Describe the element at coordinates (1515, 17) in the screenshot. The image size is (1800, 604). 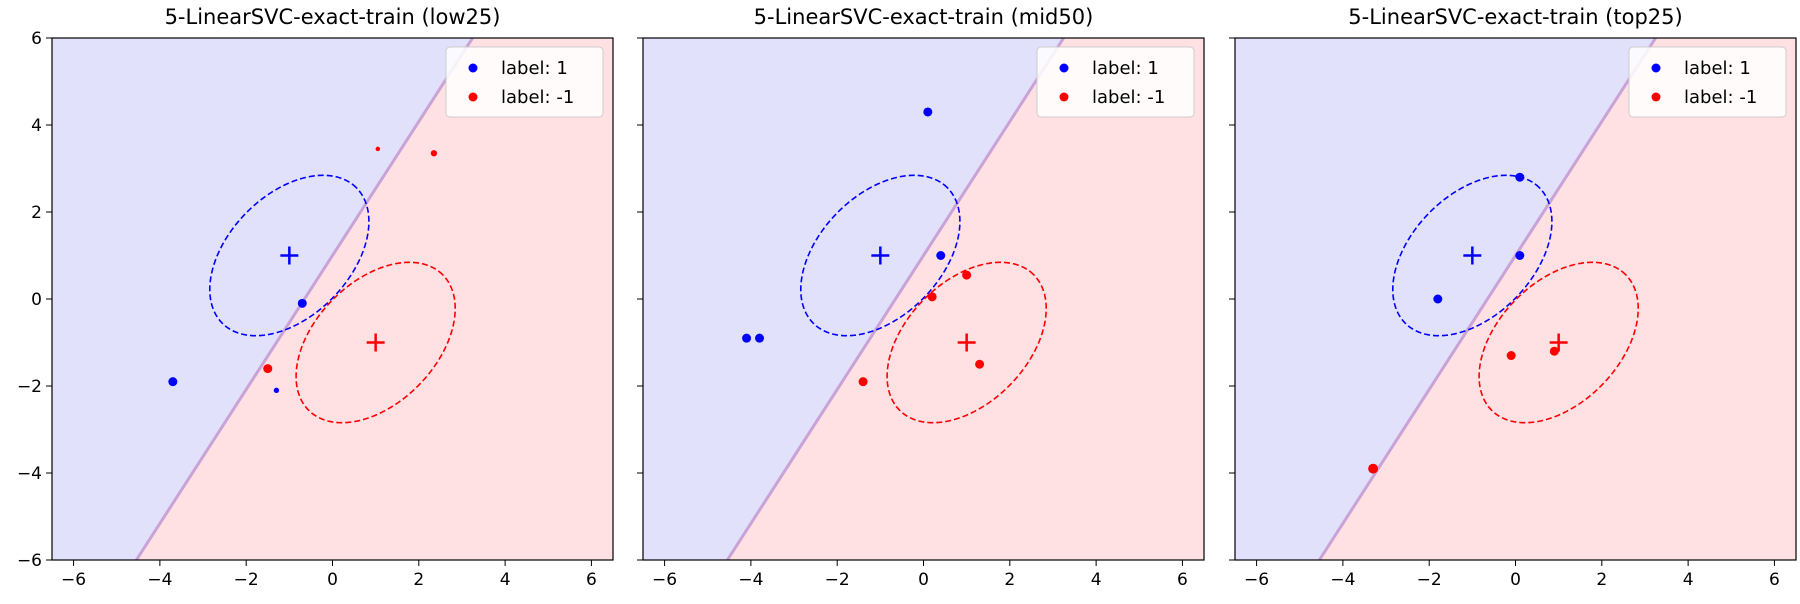
I see `chart-title: 5-LinearSVC-exact-train (top25)` at that location.